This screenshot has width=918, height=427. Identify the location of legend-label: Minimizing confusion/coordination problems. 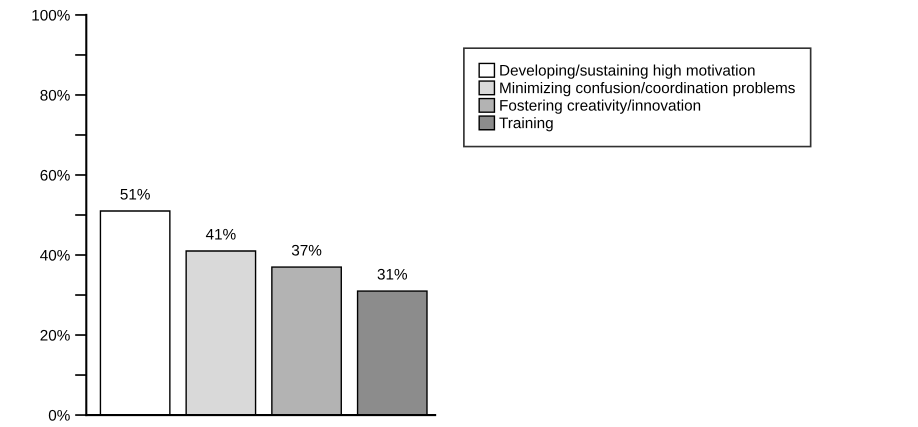
(647, 89).